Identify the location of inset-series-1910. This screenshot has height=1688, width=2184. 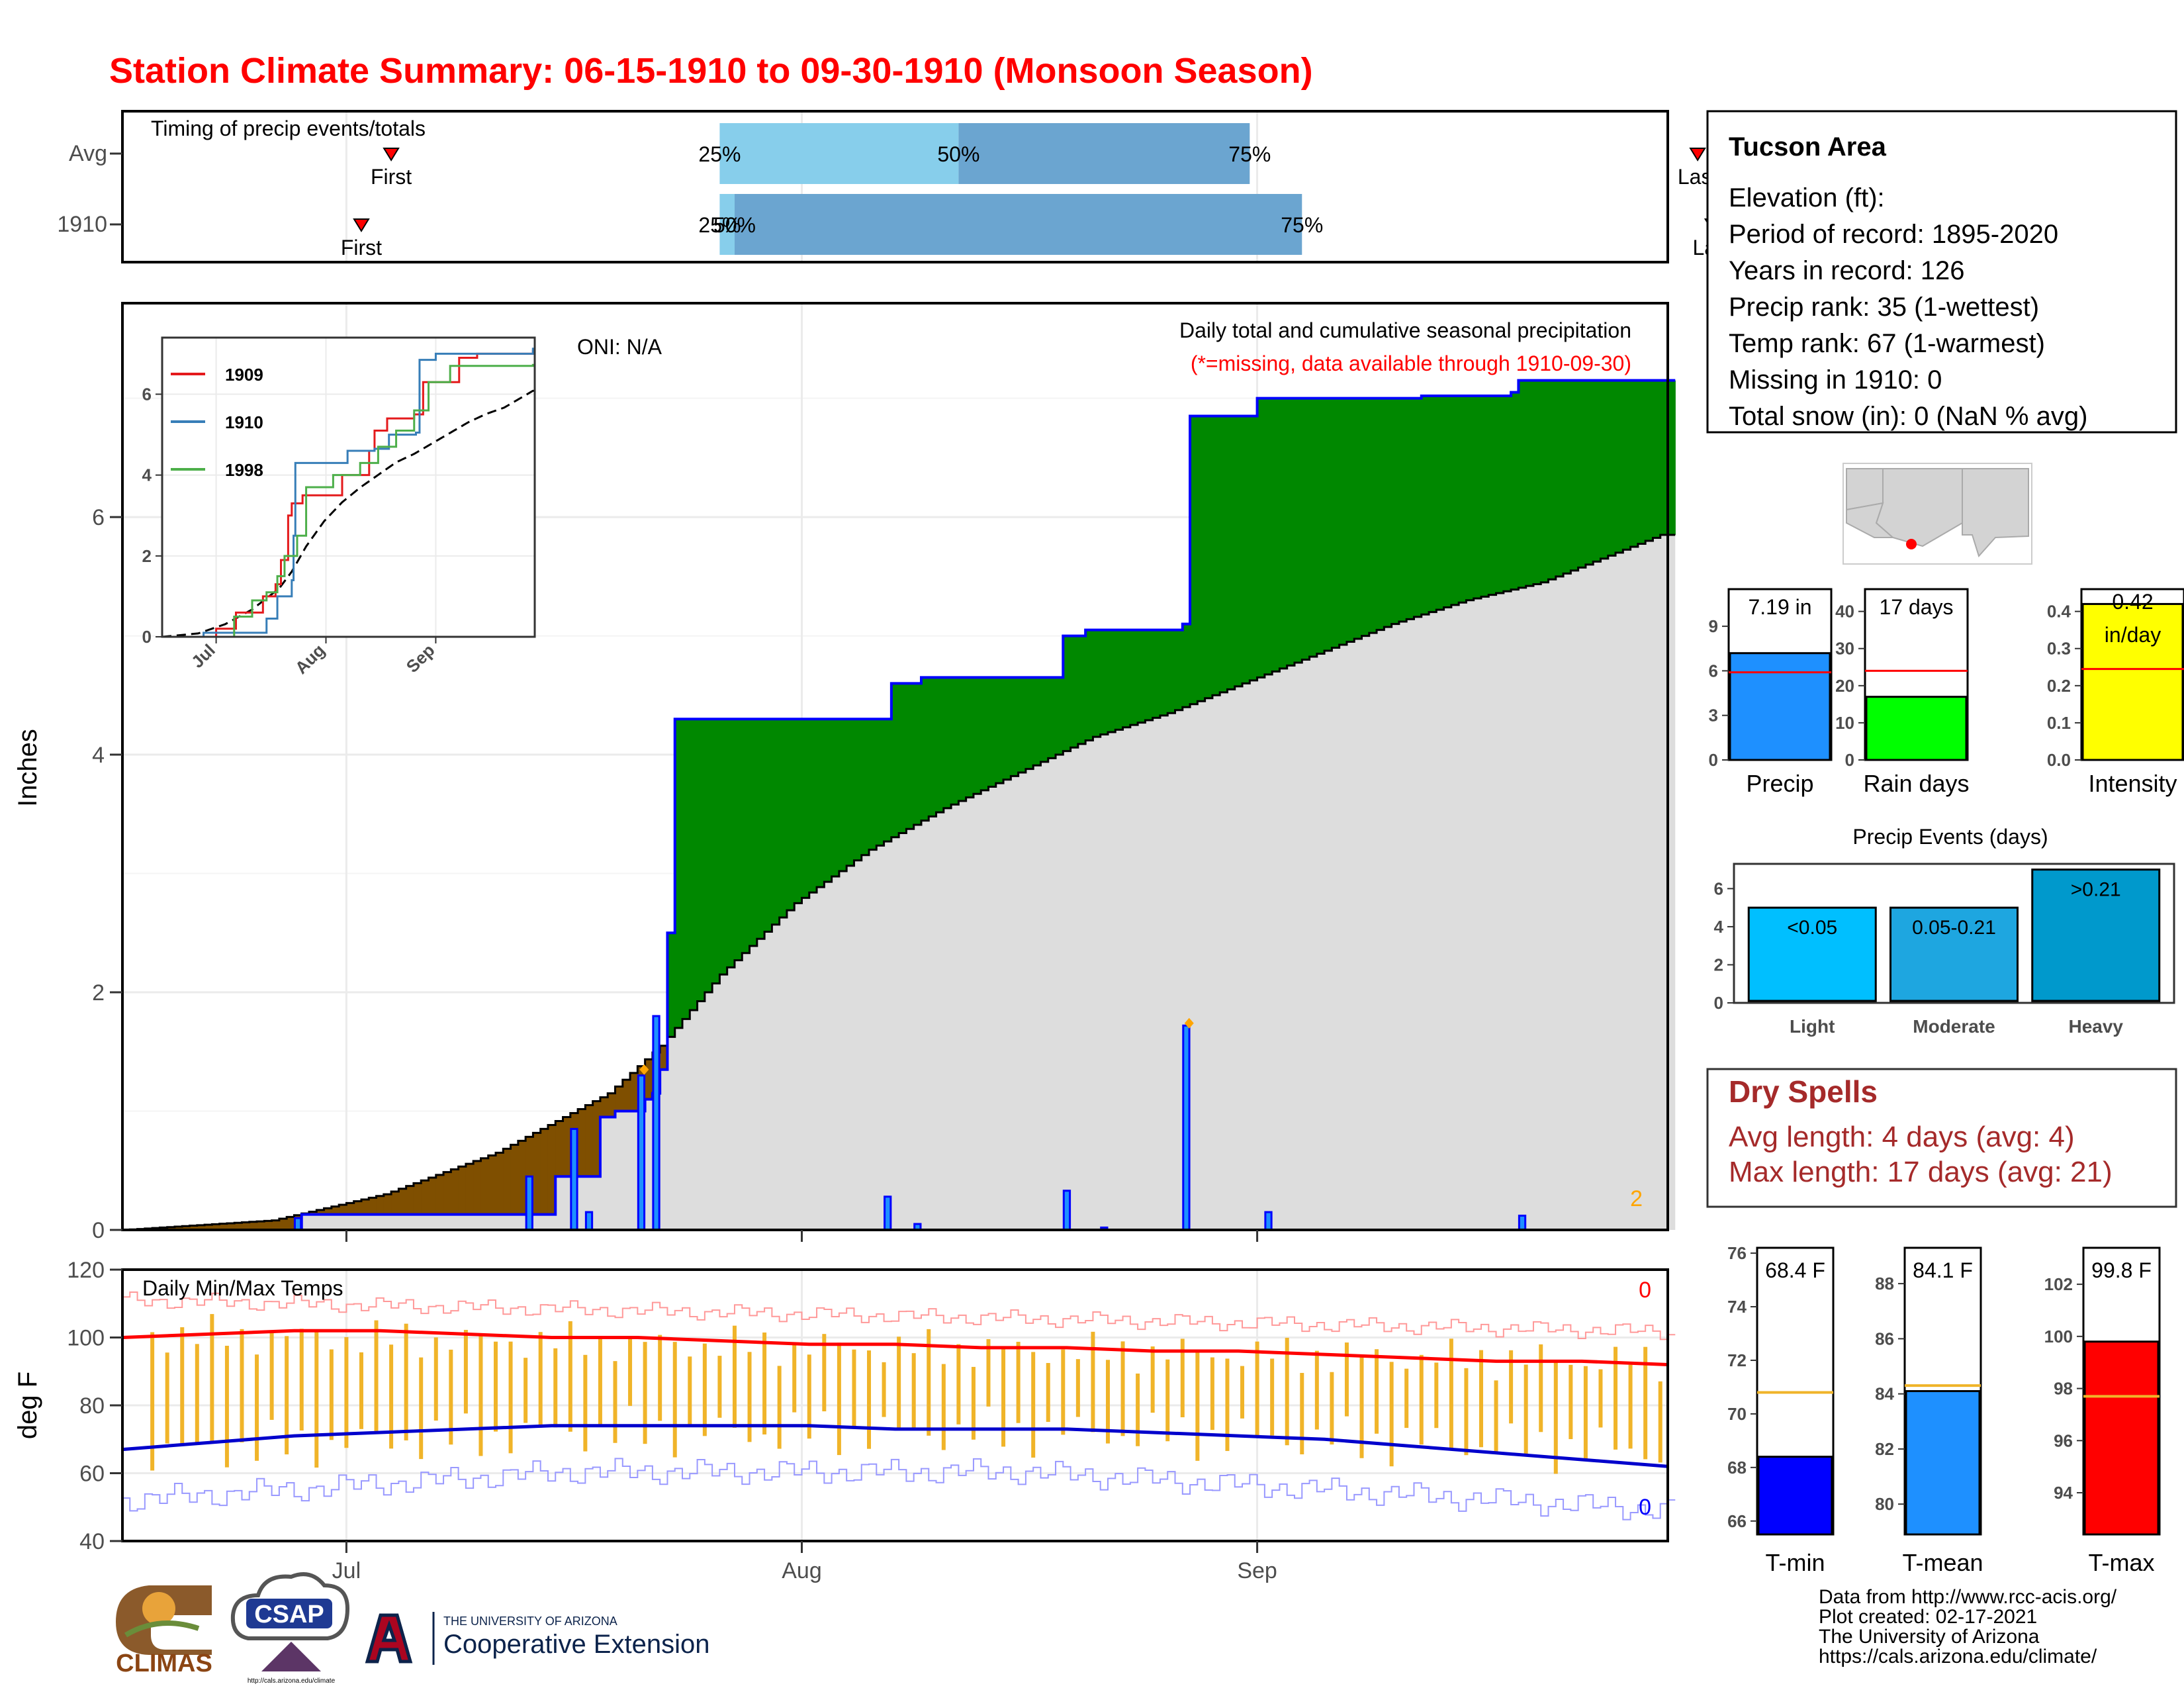
(348, 493).